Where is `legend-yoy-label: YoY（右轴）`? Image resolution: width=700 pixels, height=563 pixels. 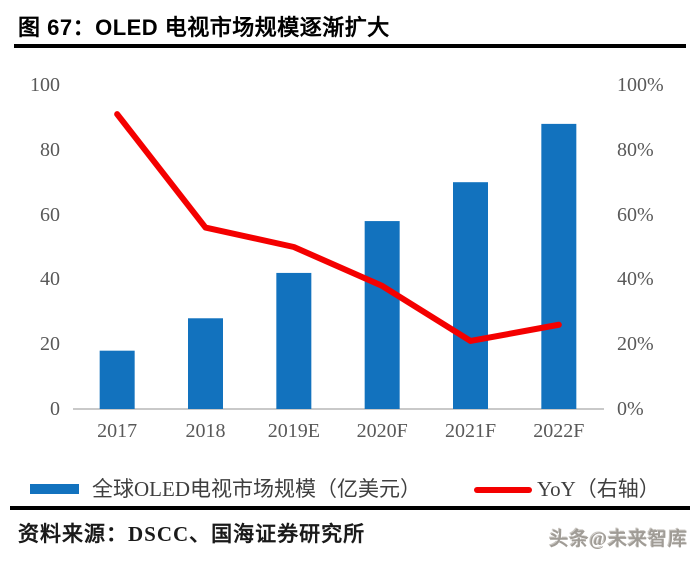 legend-yoy-label: YoY（右轴） is located at coordinates (598, 489).